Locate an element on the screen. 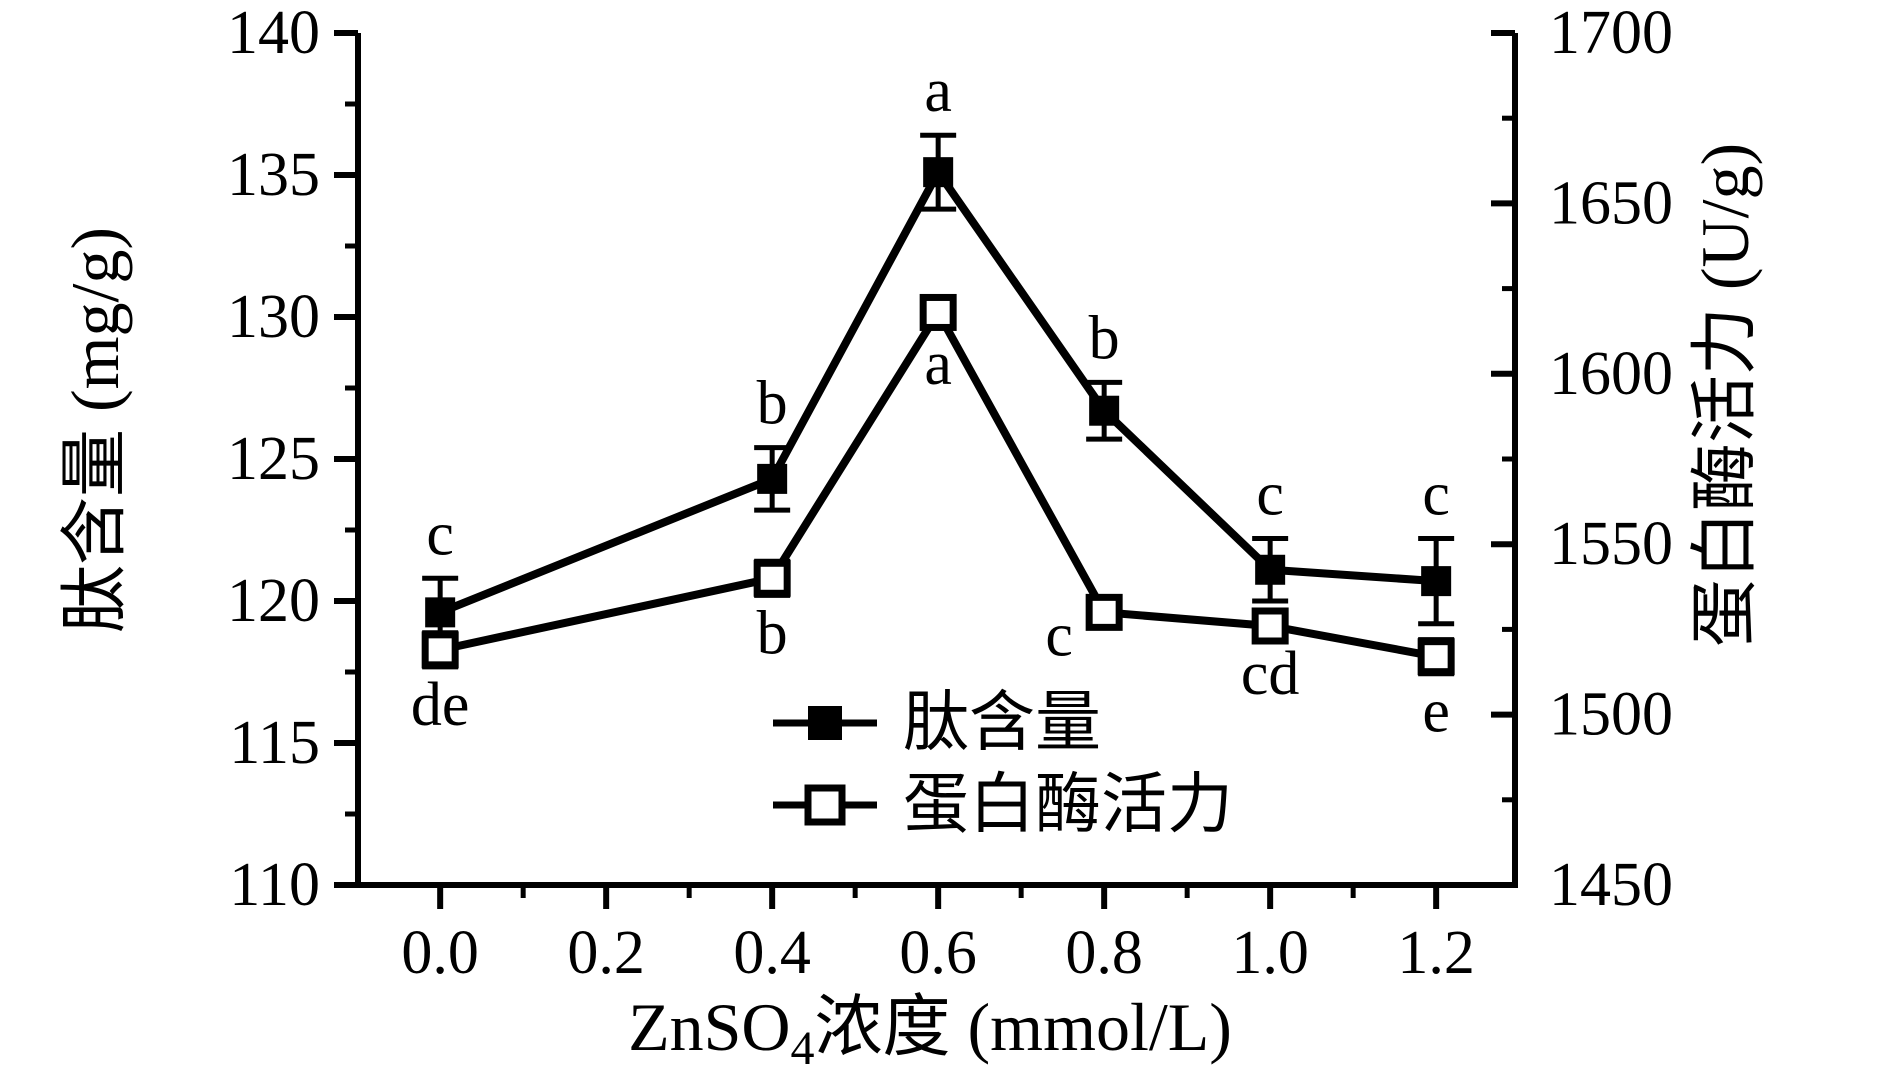 The width and height of the screenshot is (1890, 1089). right-axis-tick-label: 1650 is located at coordinates (1611, 203).